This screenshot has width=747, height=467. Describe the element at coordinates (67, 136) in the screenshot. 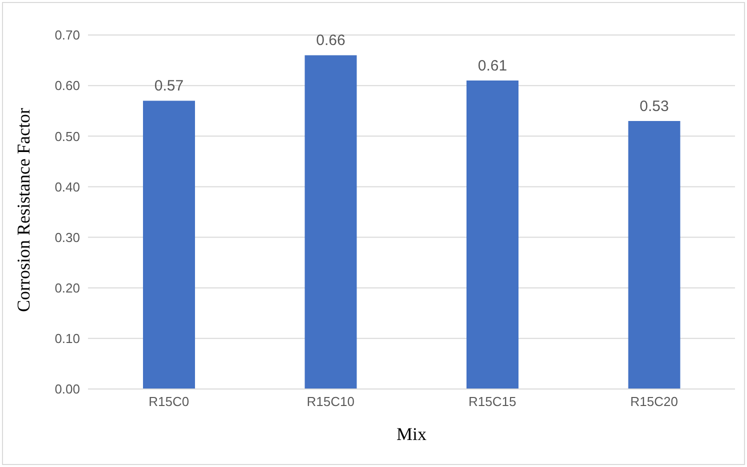

I see `y-tick-label: 0.50` at that location.